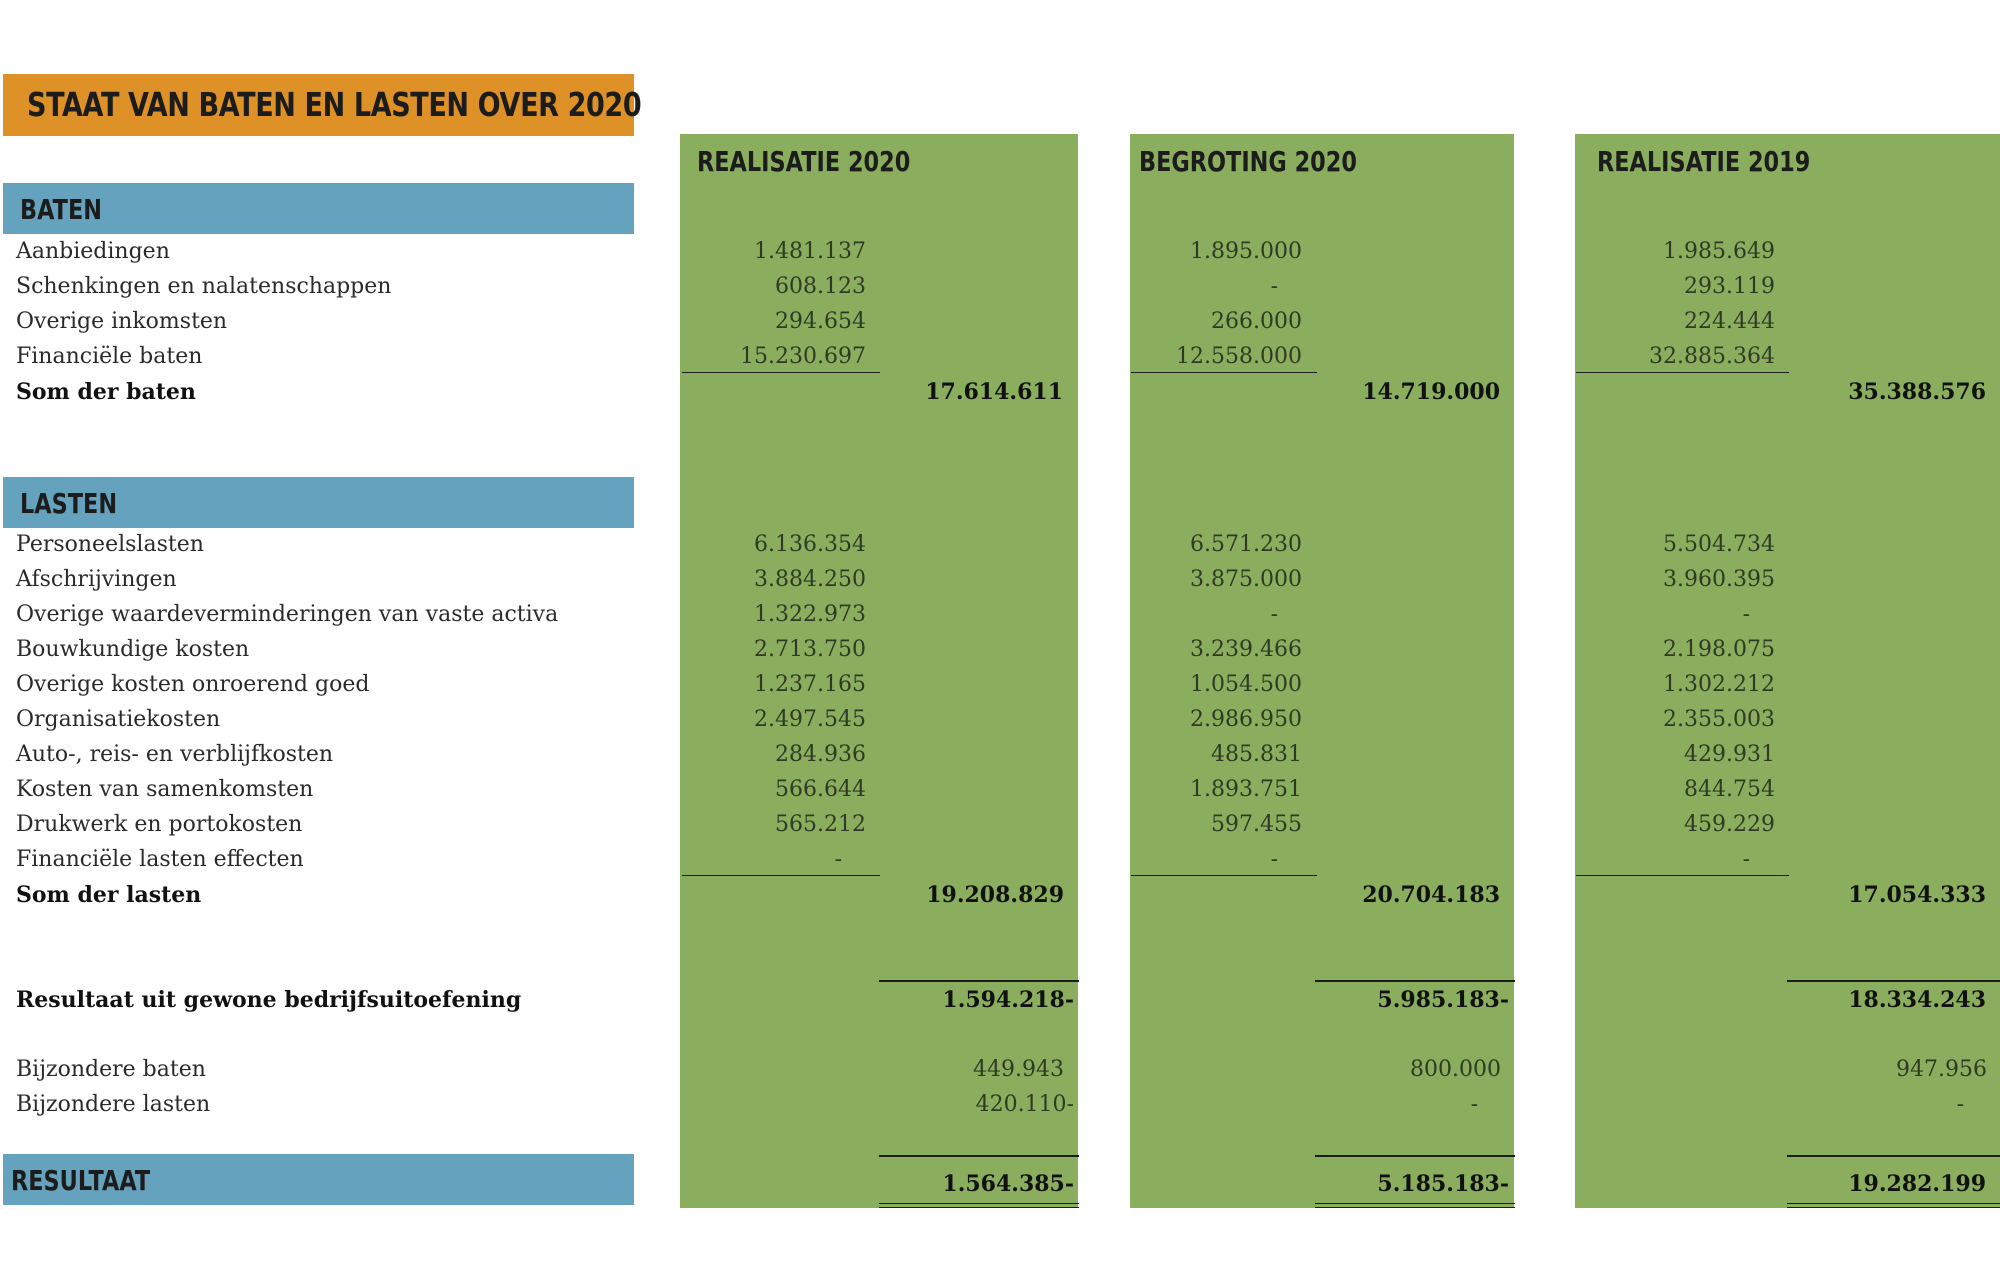 This screenshot has height=1276, width=2000. Describe the element at coordinates (1719, 649) in the screenshot. I see `value-realisatie-2019: 2.198.075` at that location.